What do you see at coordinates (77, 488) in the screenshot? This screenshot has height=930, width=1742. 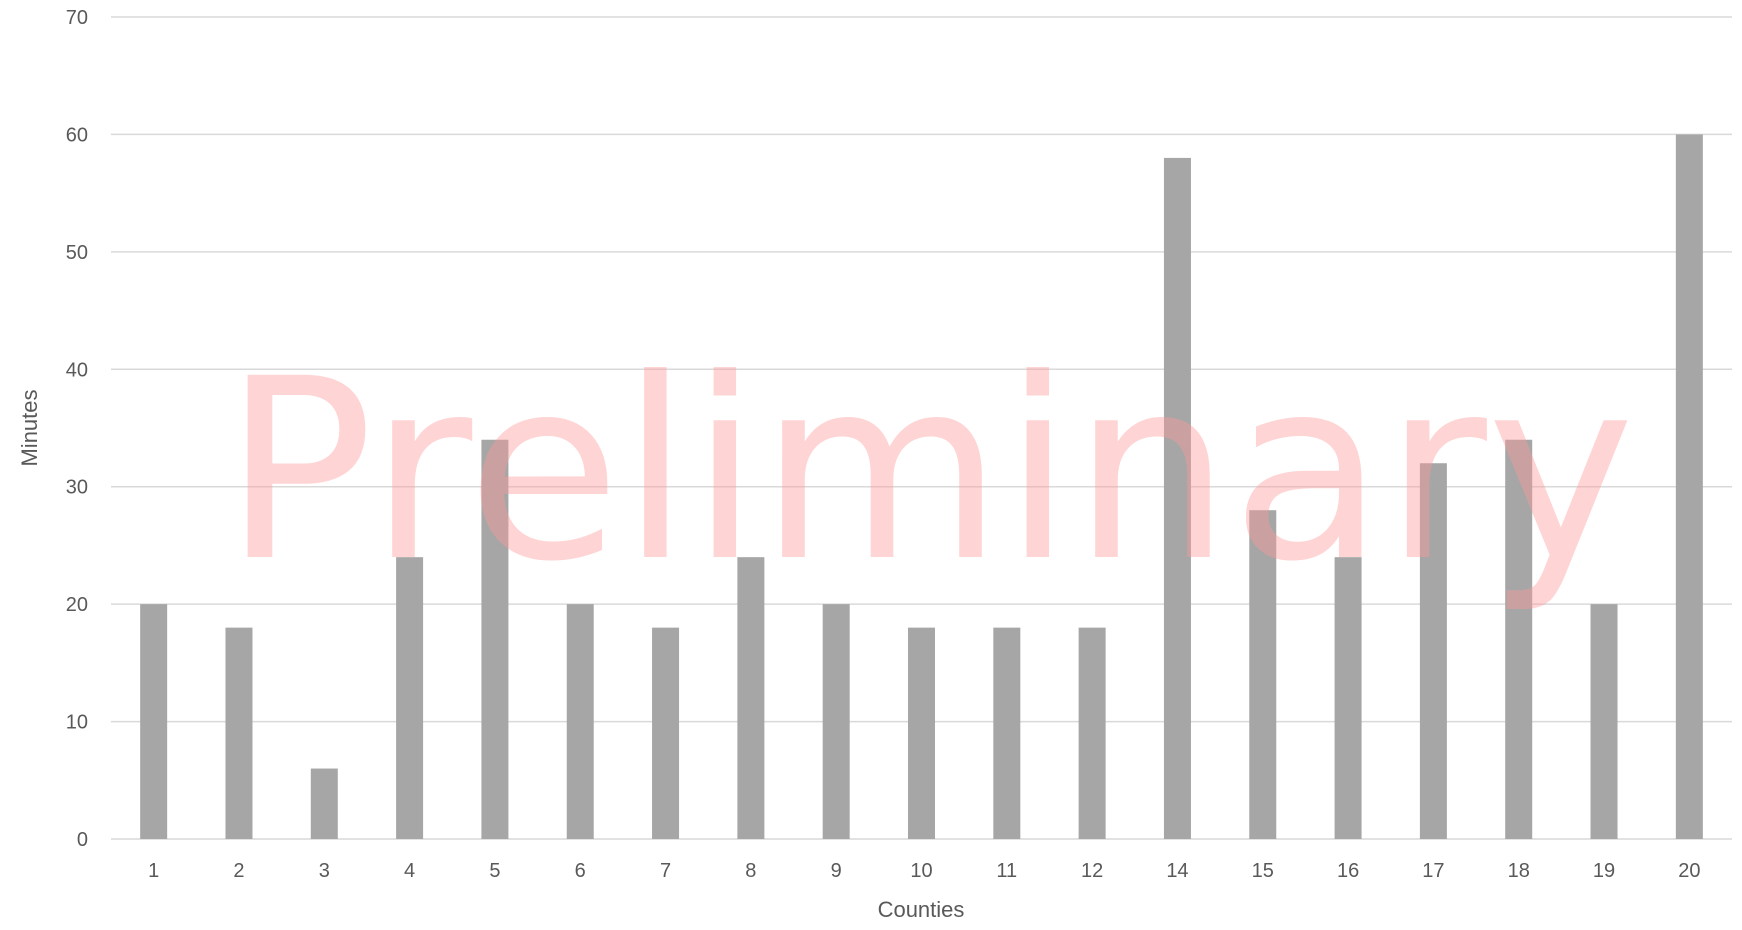 I see `y-tick-label: 30` at bounding box center [77, 488].